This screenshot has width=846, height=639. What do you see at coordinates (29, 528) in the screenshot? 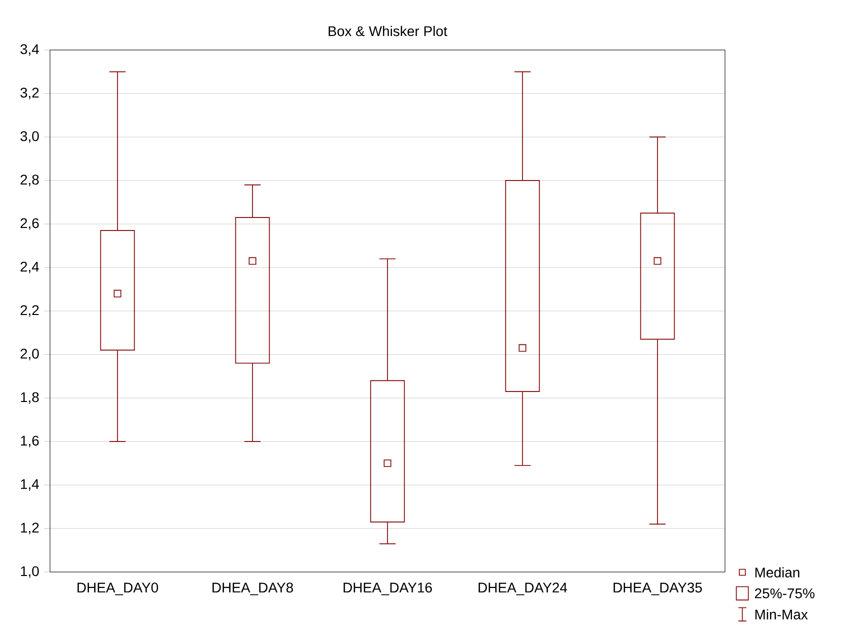
I see `y-tick-label: 1,2` at bounding box center [29, 528].